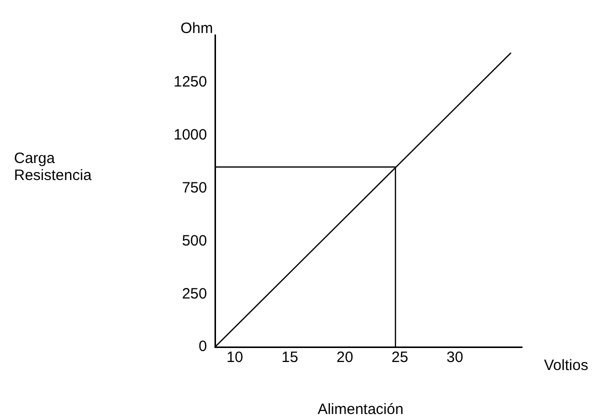 This screenshot has width=609, height=417. Describe the element at coordinates (566, 365) in the screenshot. I see `x-axis-title: Voltios` at that location.